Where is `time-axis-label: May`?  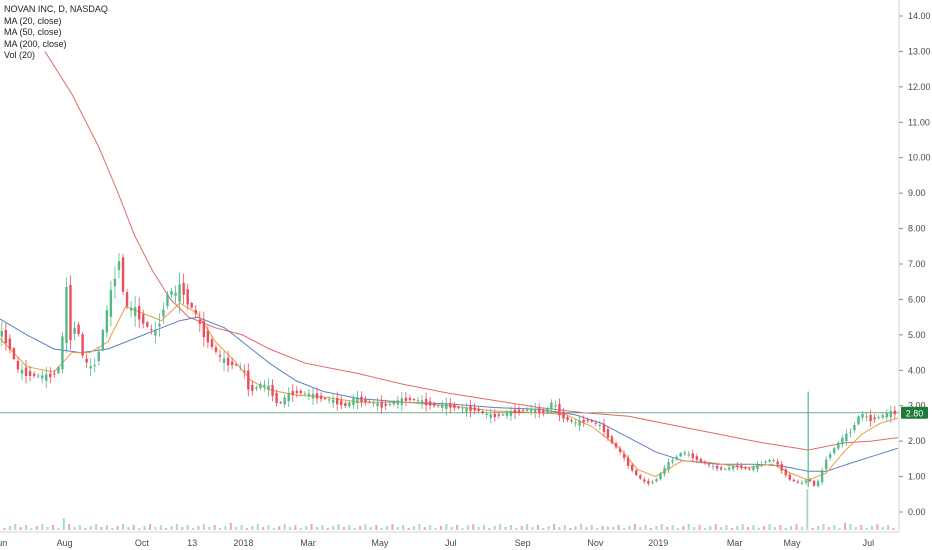 time-axis-label: May is located at coordinates (793, 543).